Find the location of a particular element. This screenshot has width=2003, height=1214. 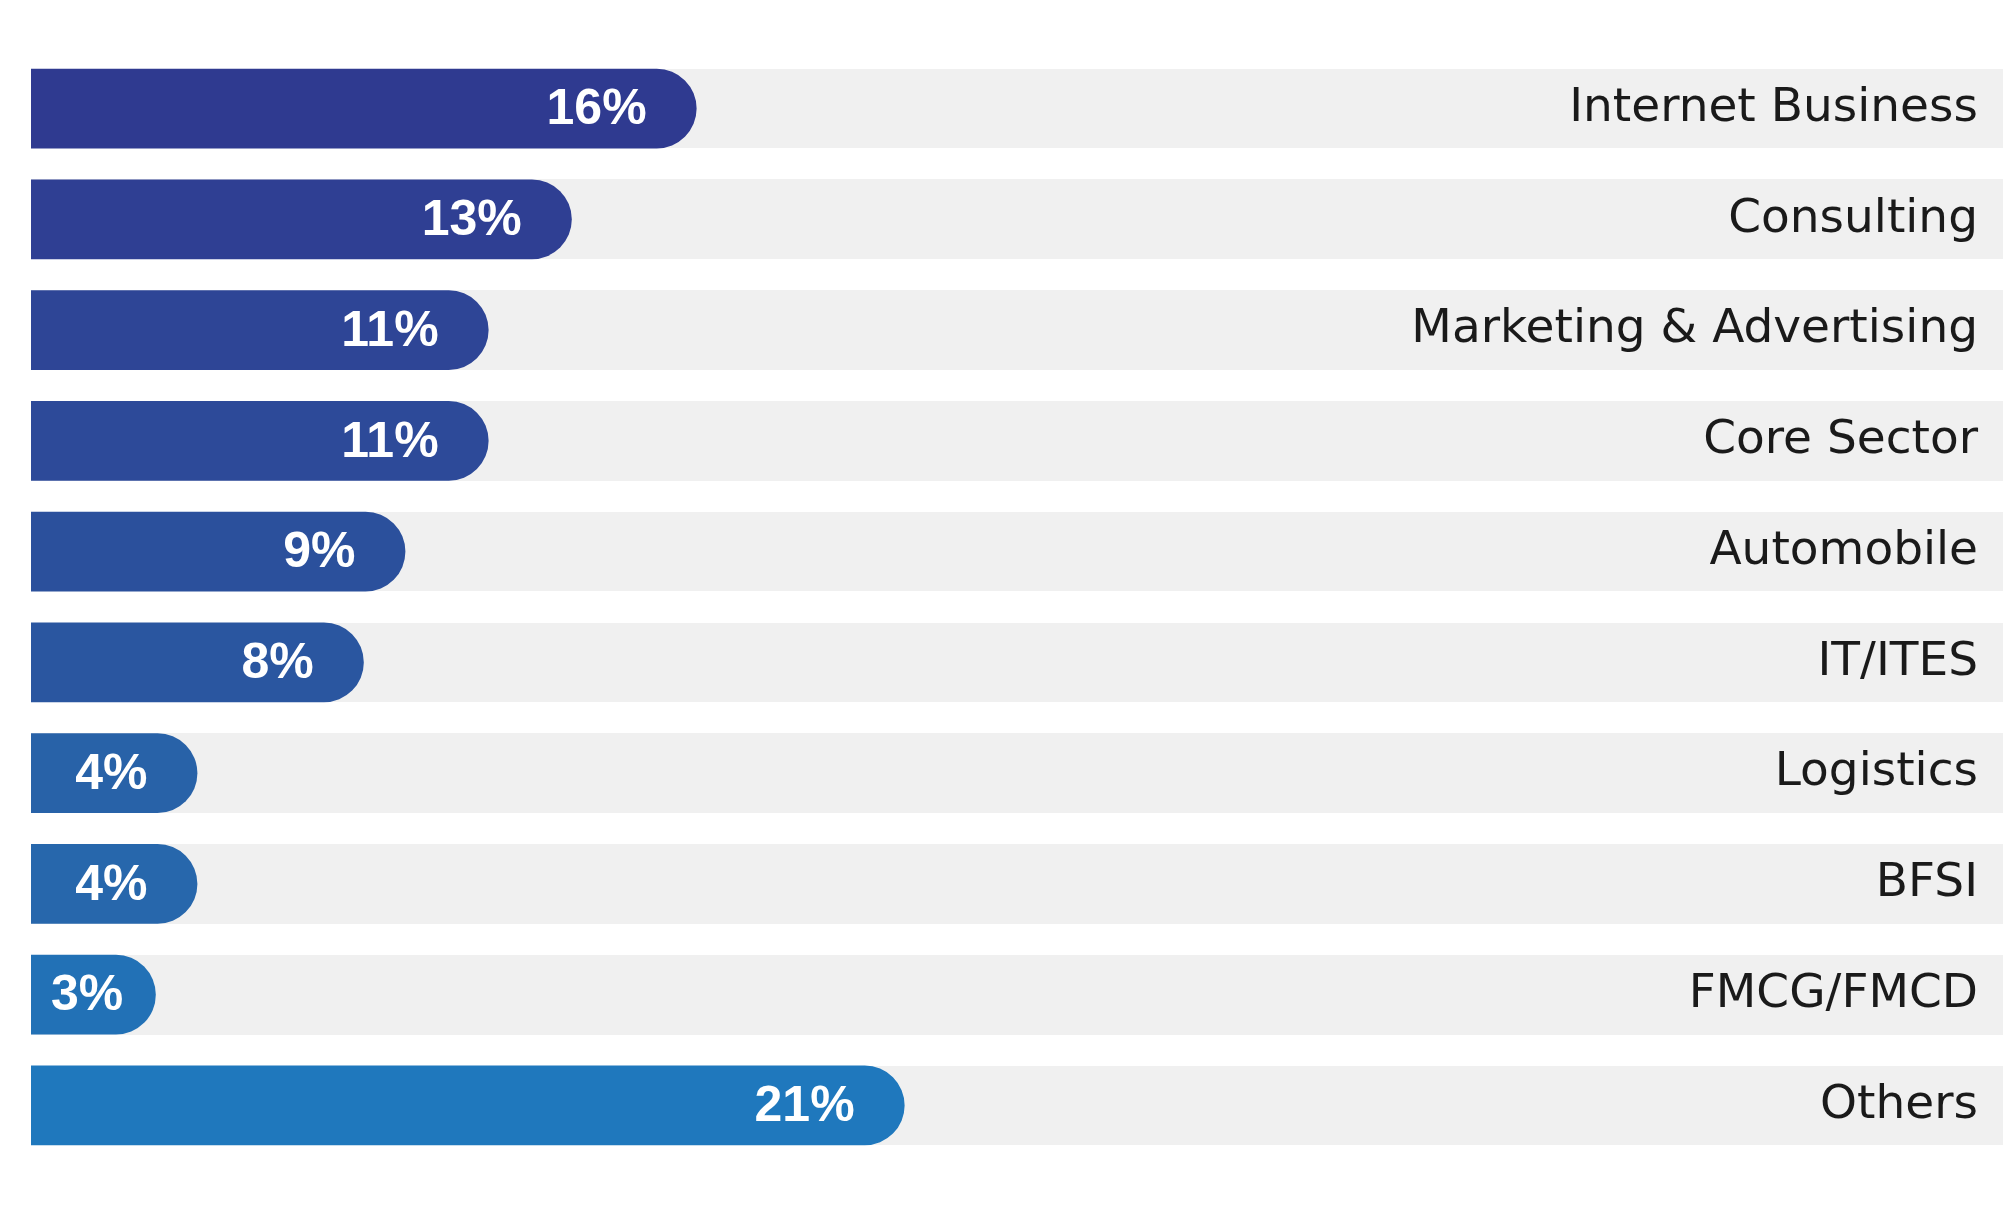

y-tick-label: BFSI is located at coordinates (1926, 880).